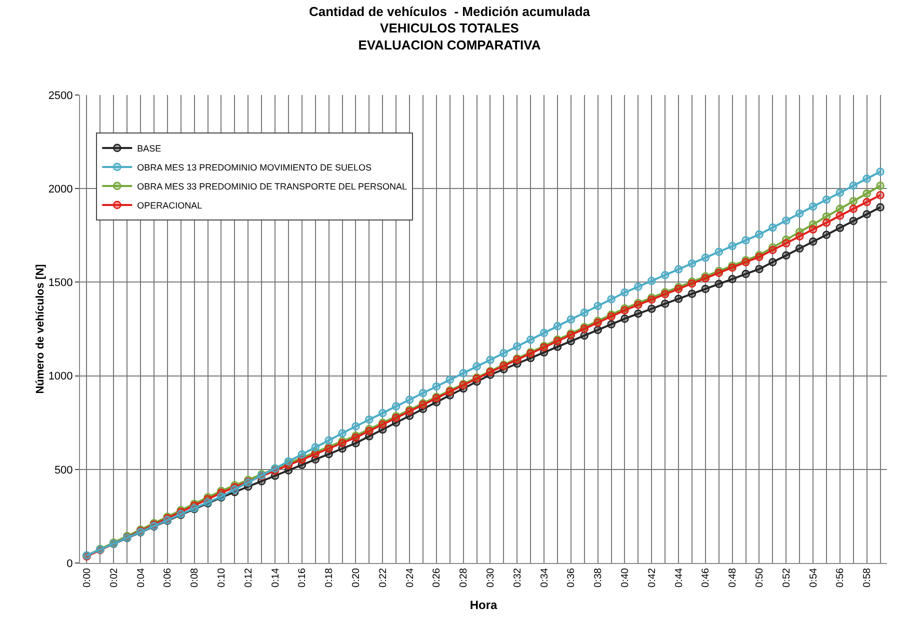 The height and width of the screenshot is (633, 899). Describe the element at coordinates (814, 578) in the screenshot. I see `x-tick-label: 0:54` at that location.